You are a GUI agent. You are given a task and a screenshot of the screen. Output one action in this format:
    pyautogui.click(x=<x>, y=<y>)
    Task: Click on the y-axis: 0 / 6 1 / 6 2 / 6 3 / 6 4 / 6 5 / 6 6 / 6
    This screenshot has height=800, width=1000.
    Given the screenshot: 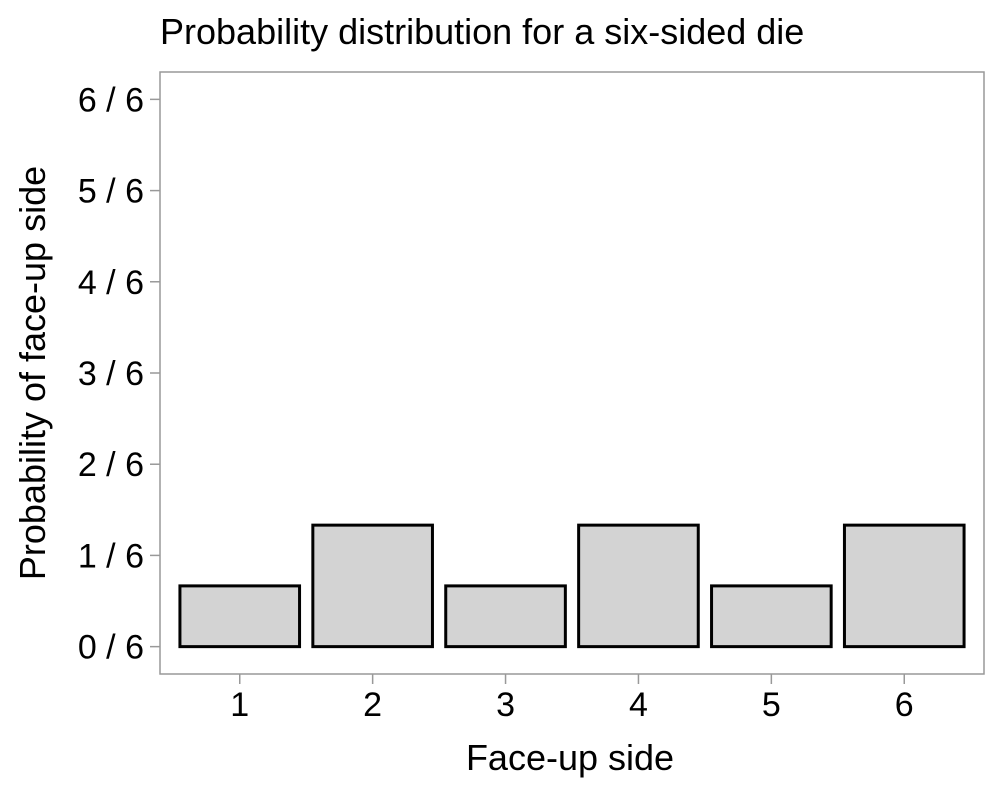 What is the action you would take?
    pyautogui.click(x=119, y=374)
    